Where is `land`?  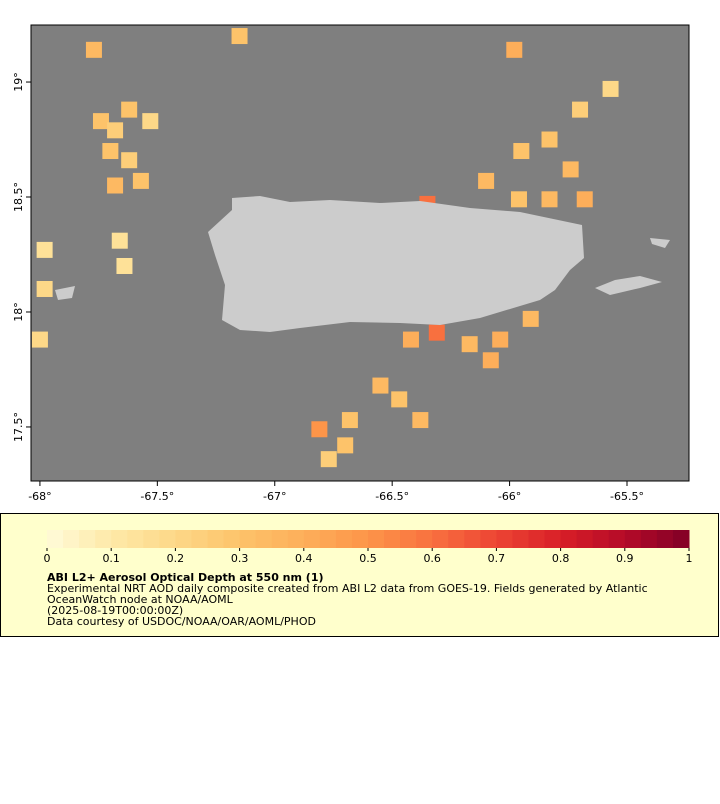
land is located at coordinates (362, 264).